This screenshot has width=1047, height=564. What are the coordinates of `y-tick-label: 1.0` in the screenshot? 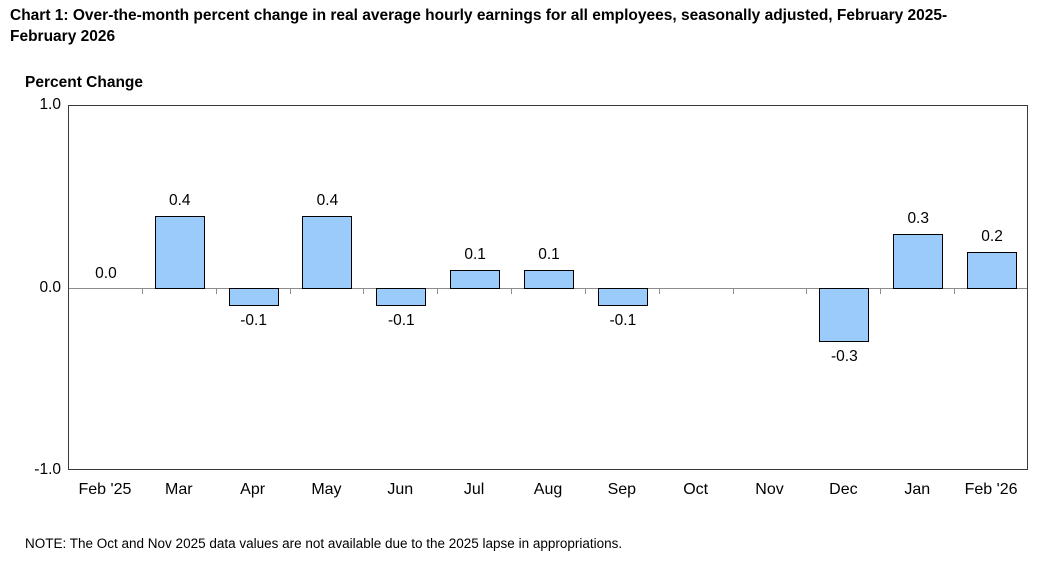 It's located at (50, 104).